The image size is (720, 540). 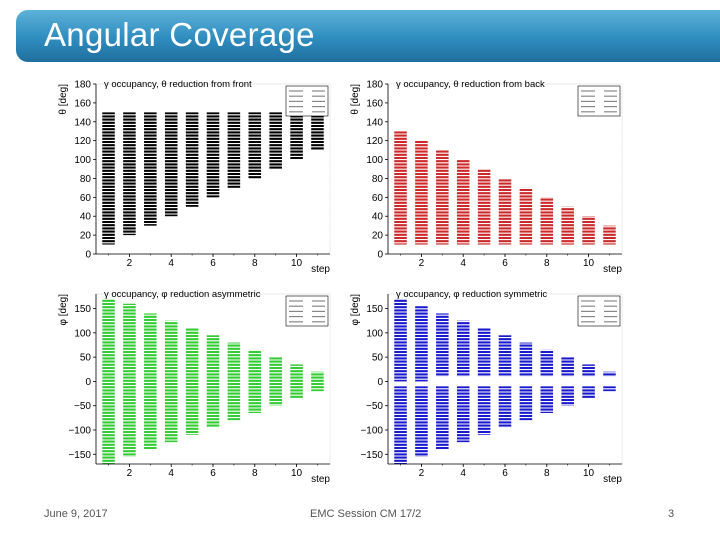 I want to click on y-axis-label: φ [deg], so click(x=63, y=310).